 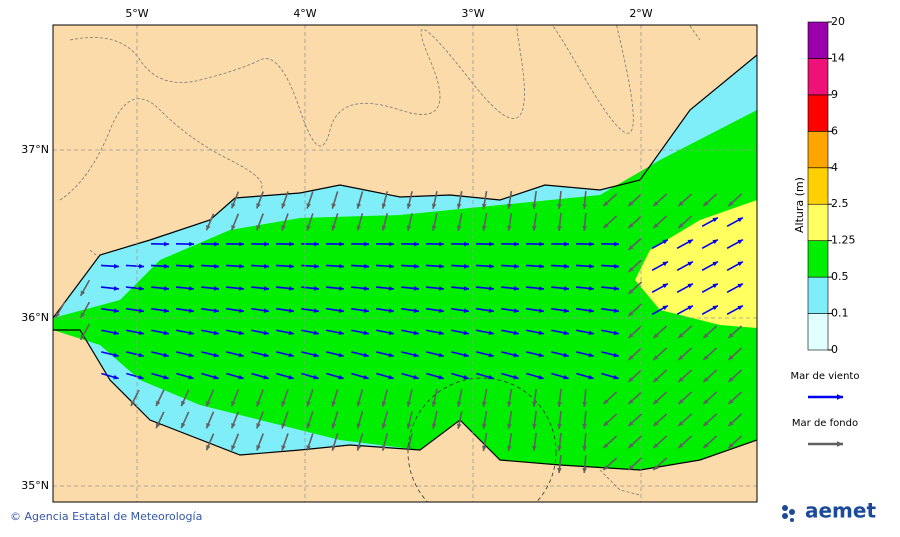 What do you see at coordinates (825, 376) in the screenshot?
I see `legend-label: Mar de viento` at bounding box center [825, 376].